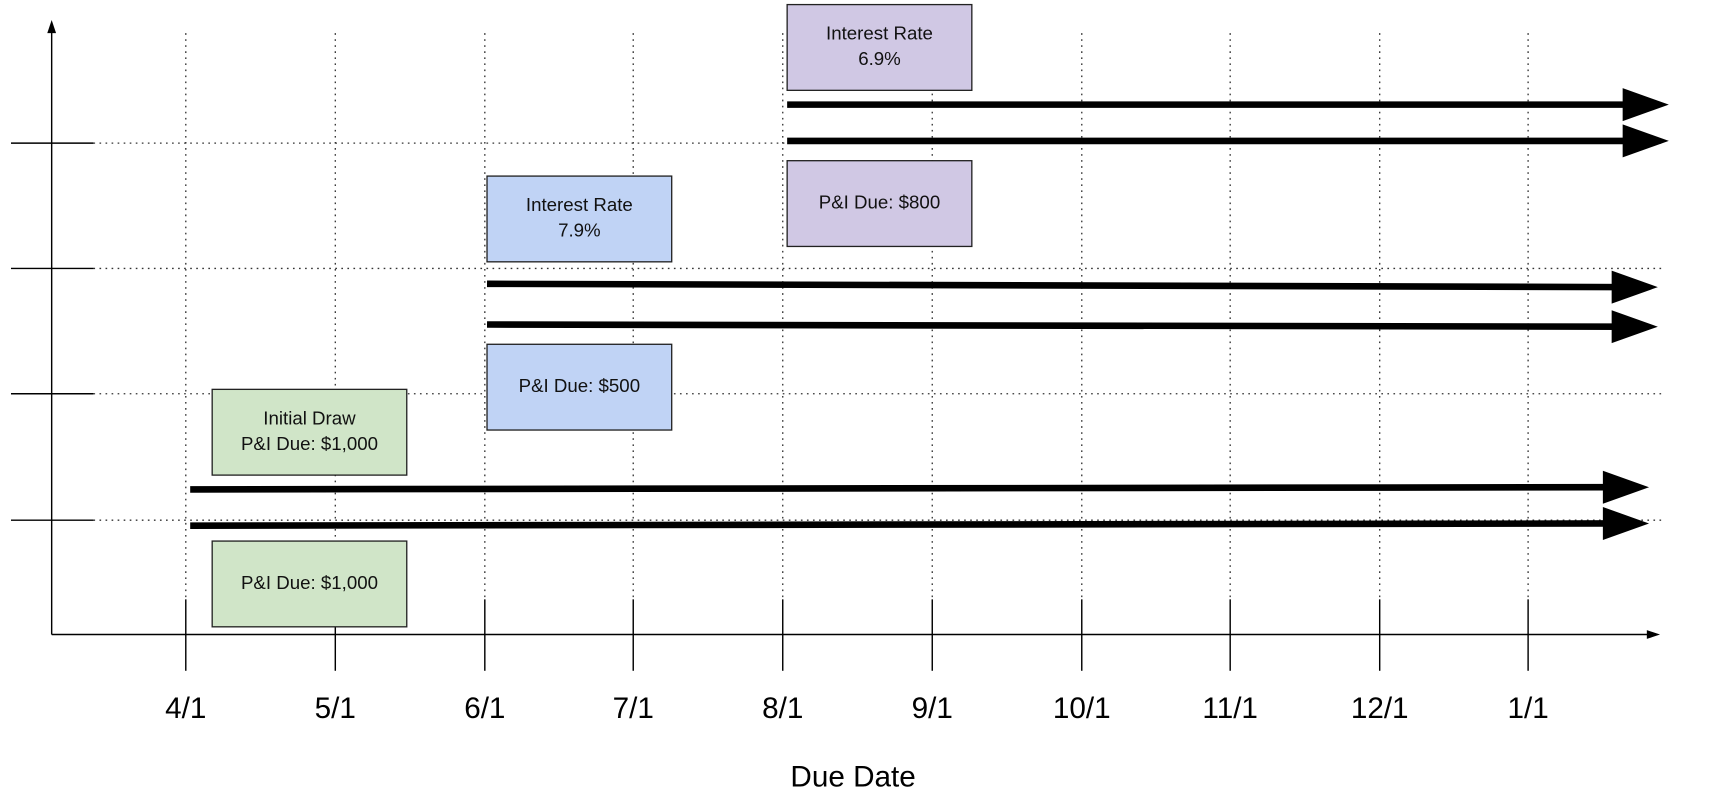  I want to click on box-text: P&I Due: $500, so click(579, 385).